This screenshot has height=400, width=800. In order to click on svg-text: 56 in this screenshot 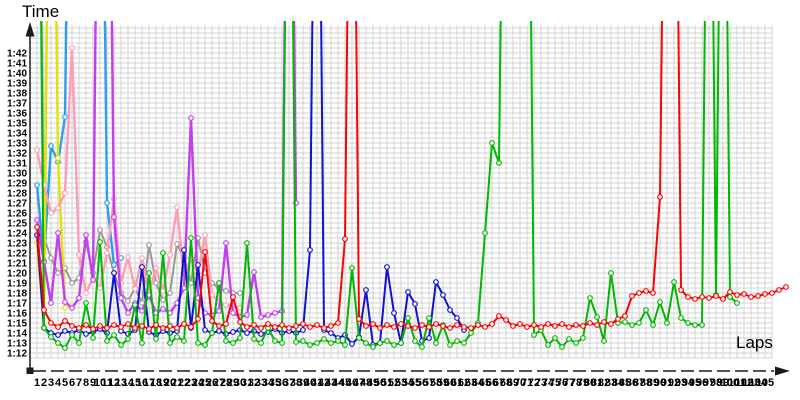, I will do `click(422, 383)`.